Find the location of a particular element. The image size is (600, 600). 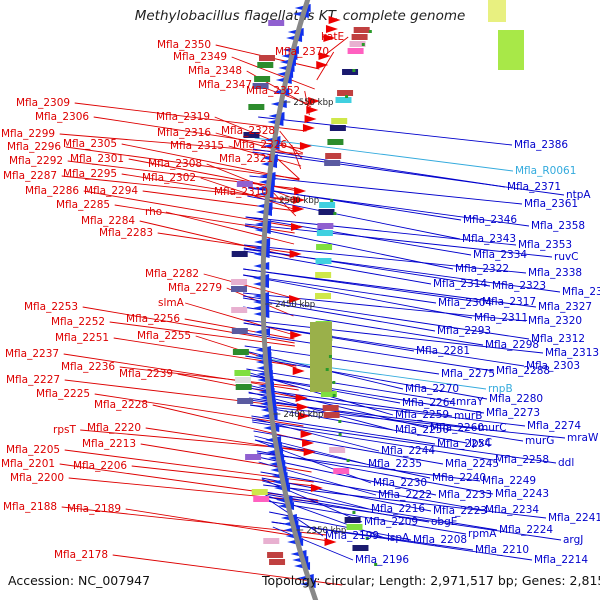

gene-label-right: Mfla_2241 is located at coordinates (574, 518).